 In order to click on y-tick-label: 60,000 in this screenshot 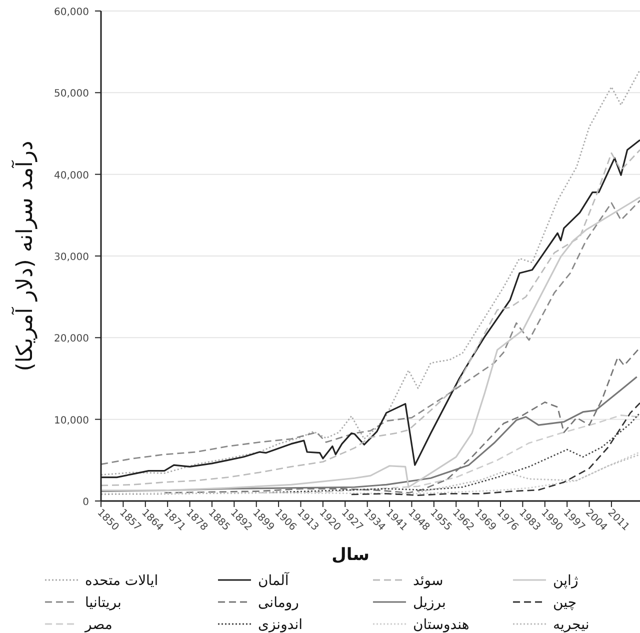, I will do `click(71, 12)`.